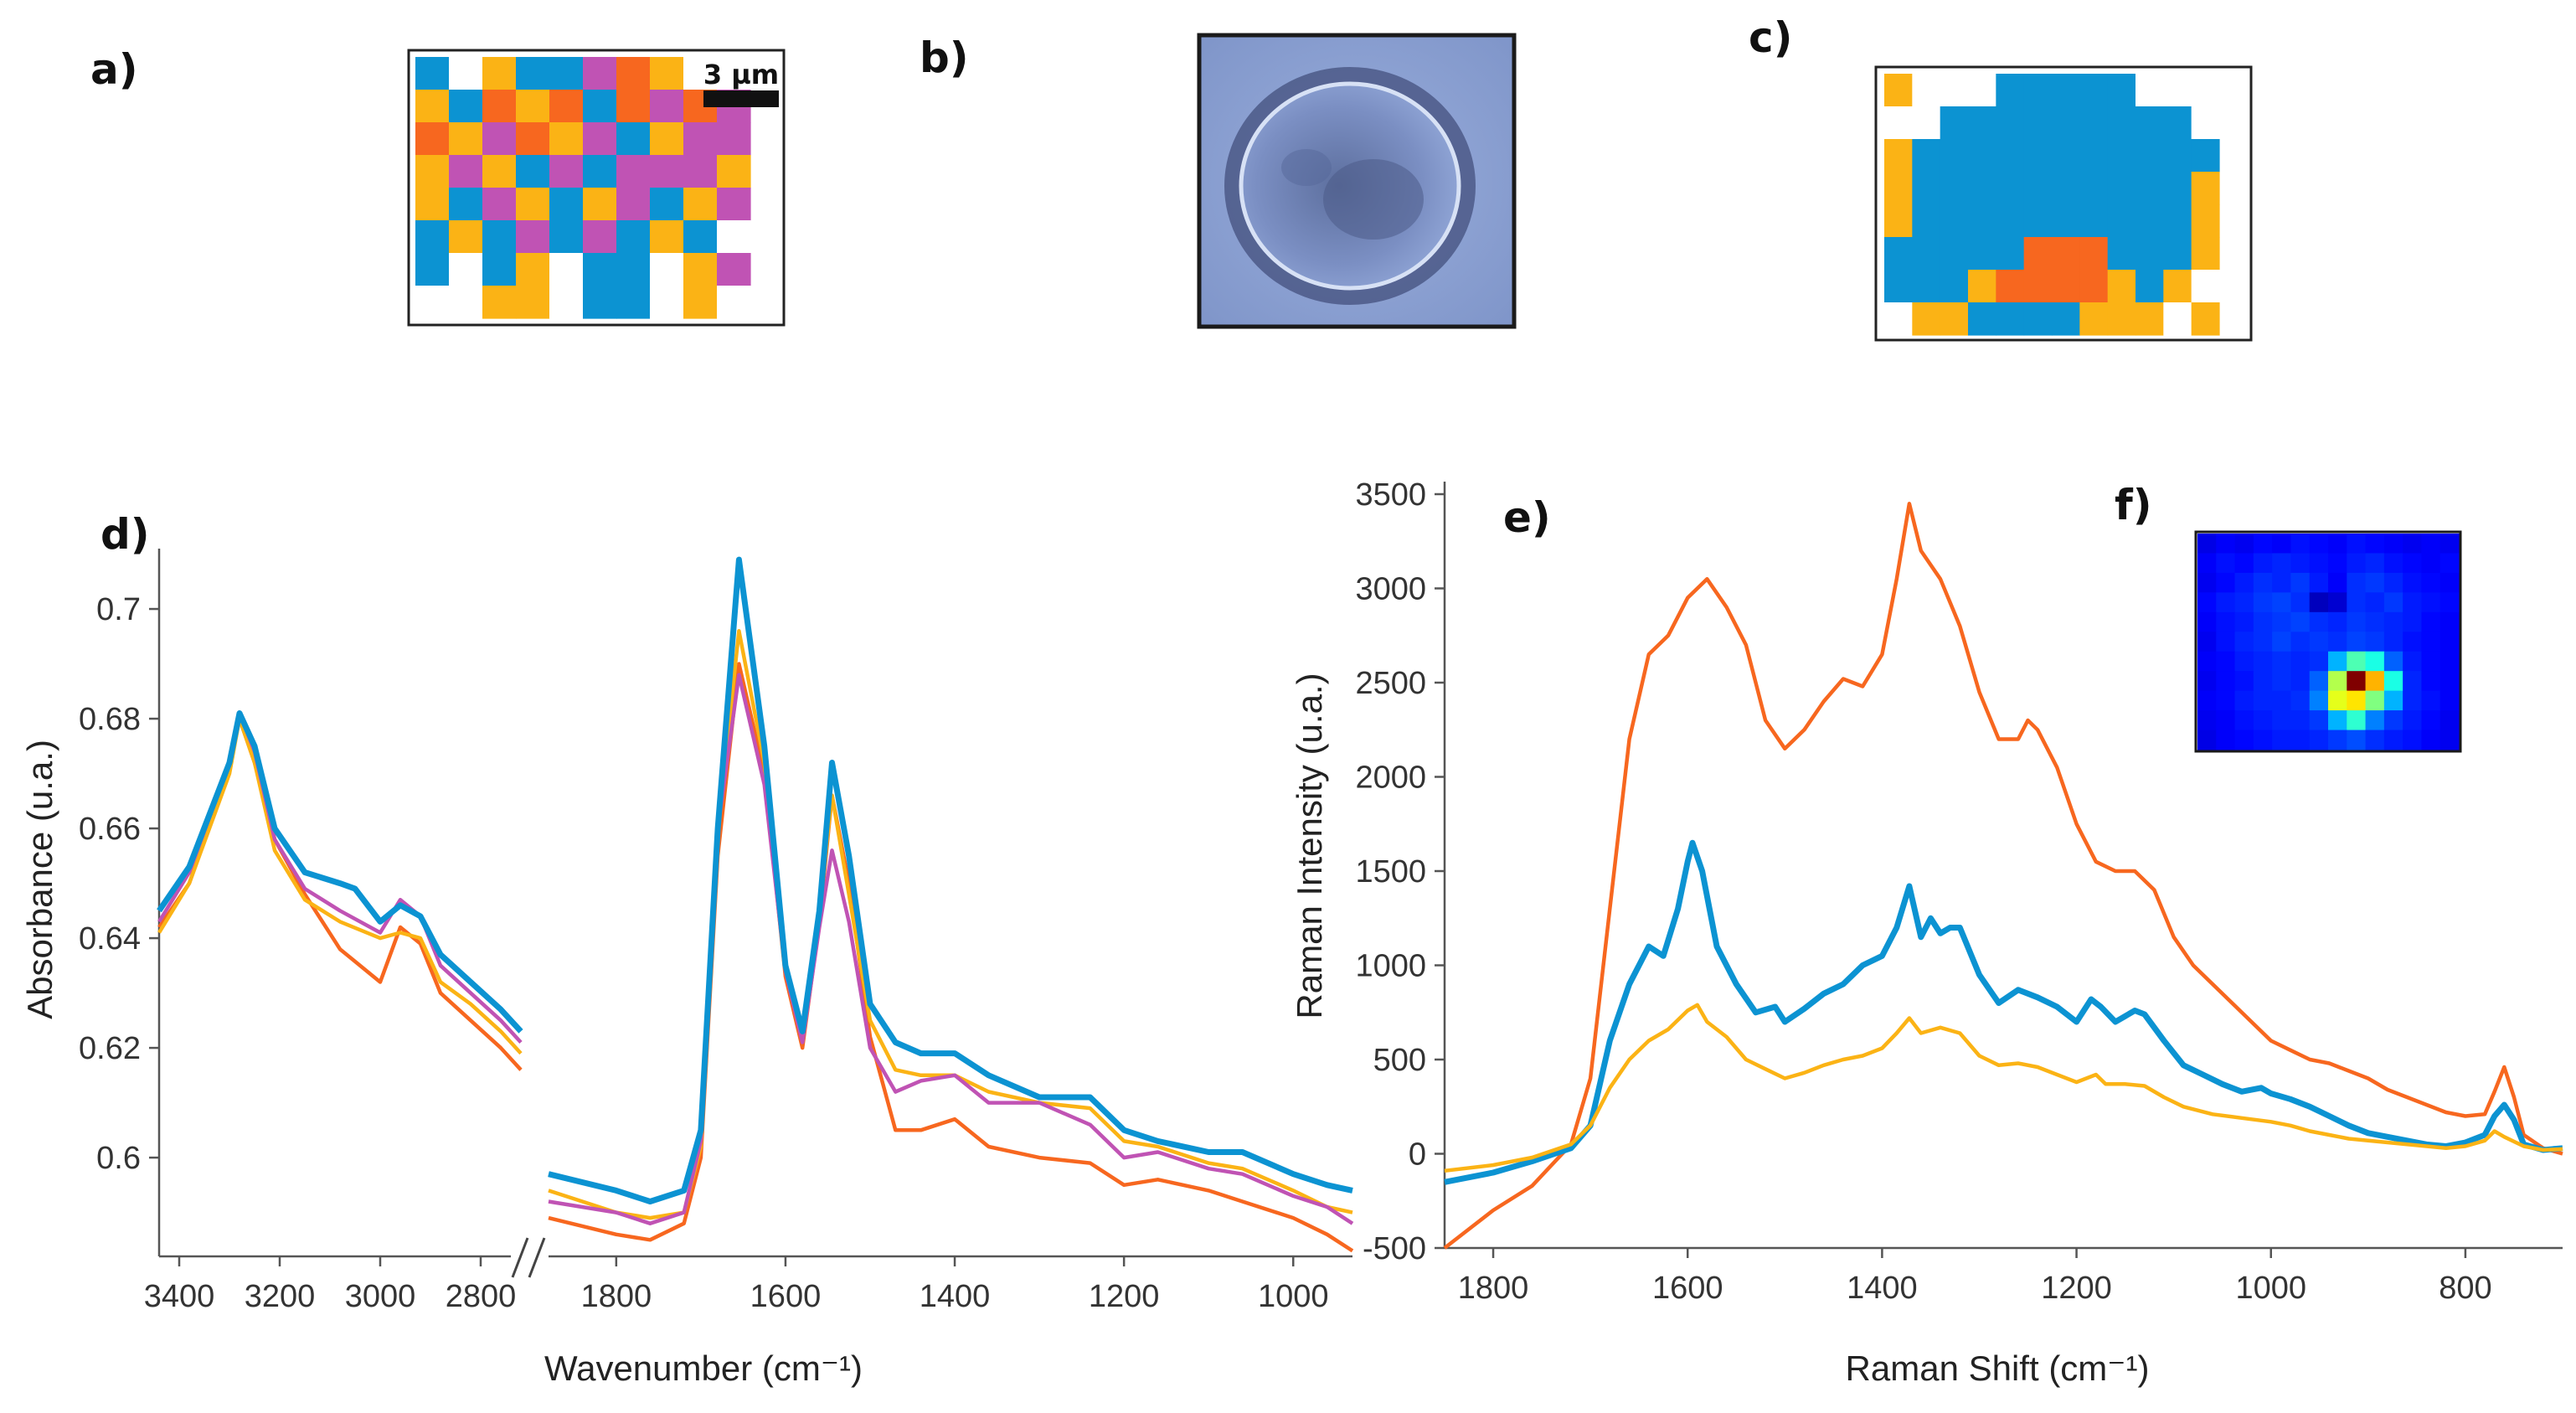 Image resolution: width=2576 pixels, height=1413 pixels. Describe the element at coordinates (1390, 683) in the screenshot. I see `y-tick-label: 2500` at that location.